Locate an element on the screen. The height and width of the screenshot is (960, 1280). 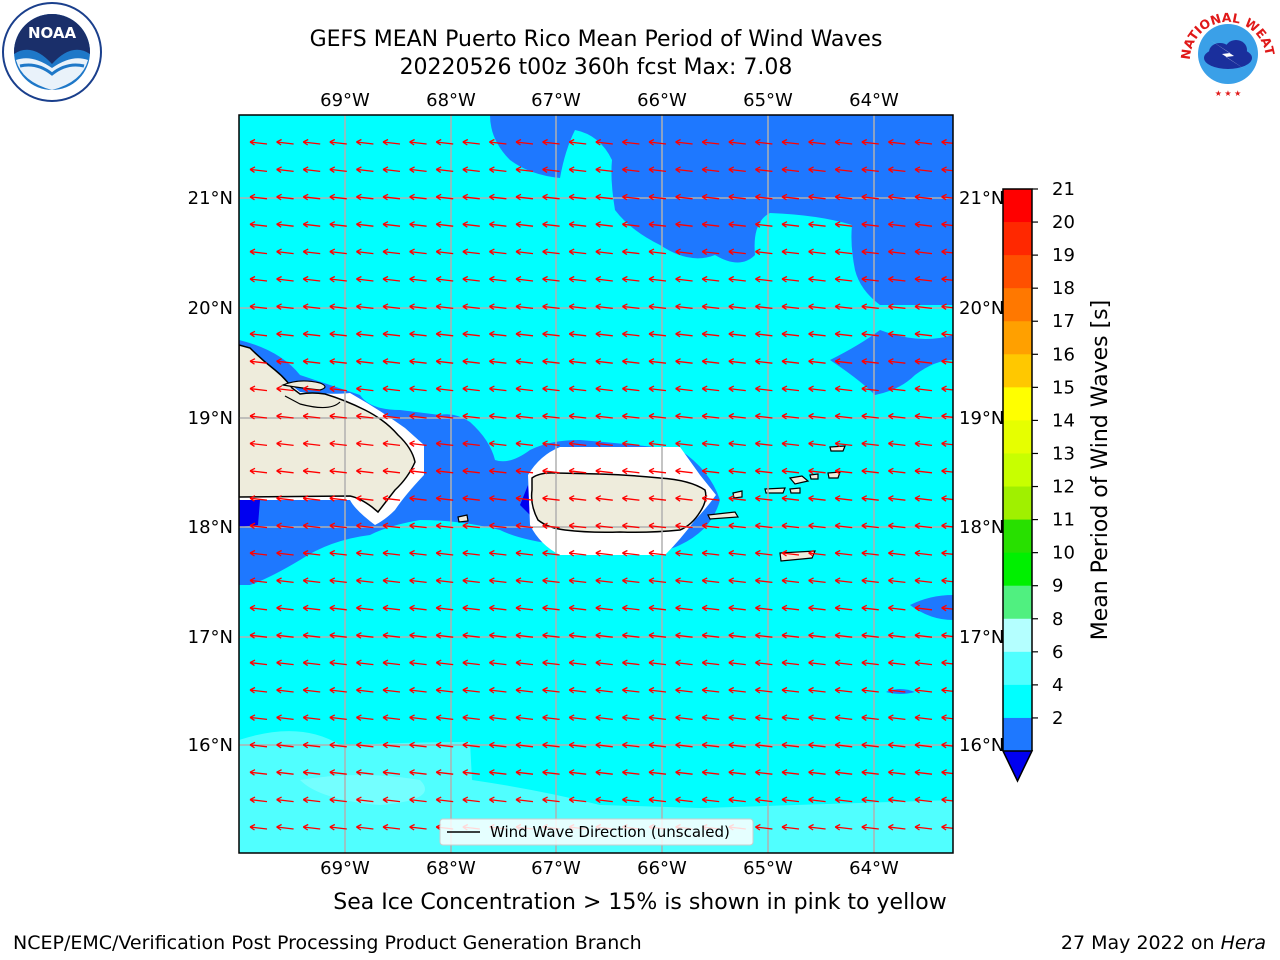
land-virgin-islands is located at coordinates (775, 490).